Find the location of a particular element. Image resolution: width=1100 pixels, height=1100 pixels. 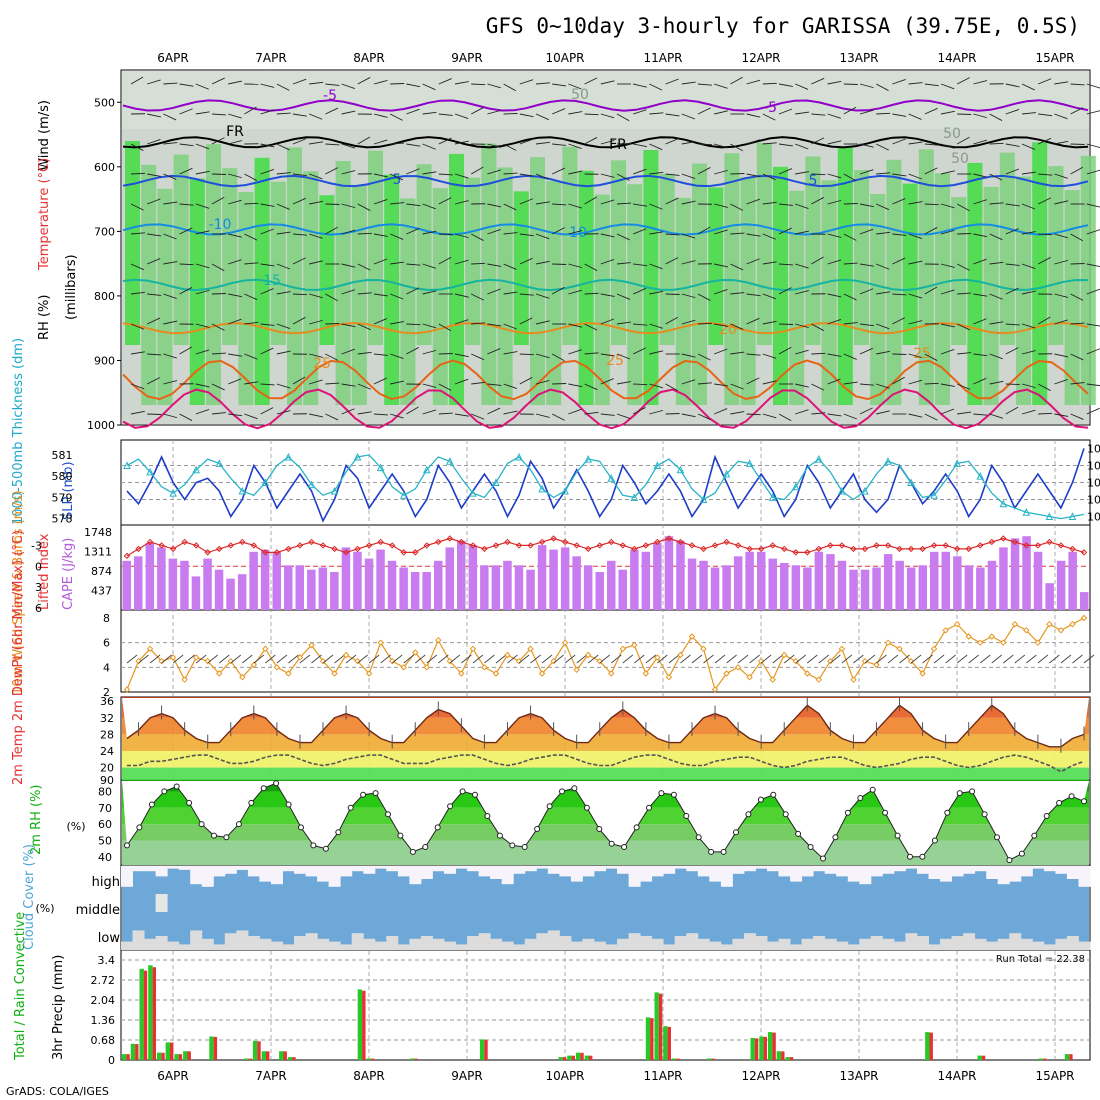

temperature-2m-axis-title: 2m Temp 2m DewPt (6hr Min/Max) (°C) is located at coordinates (18, 657).